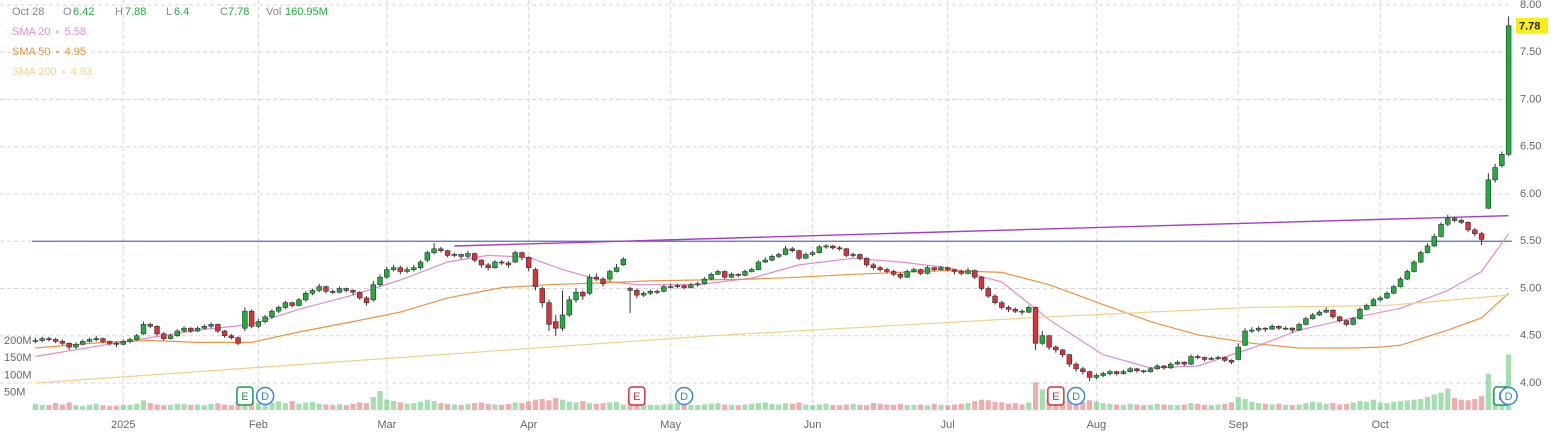 This screenshot has width=1557, height=441. I want to click on header-label: Vol, so click(273, 12).